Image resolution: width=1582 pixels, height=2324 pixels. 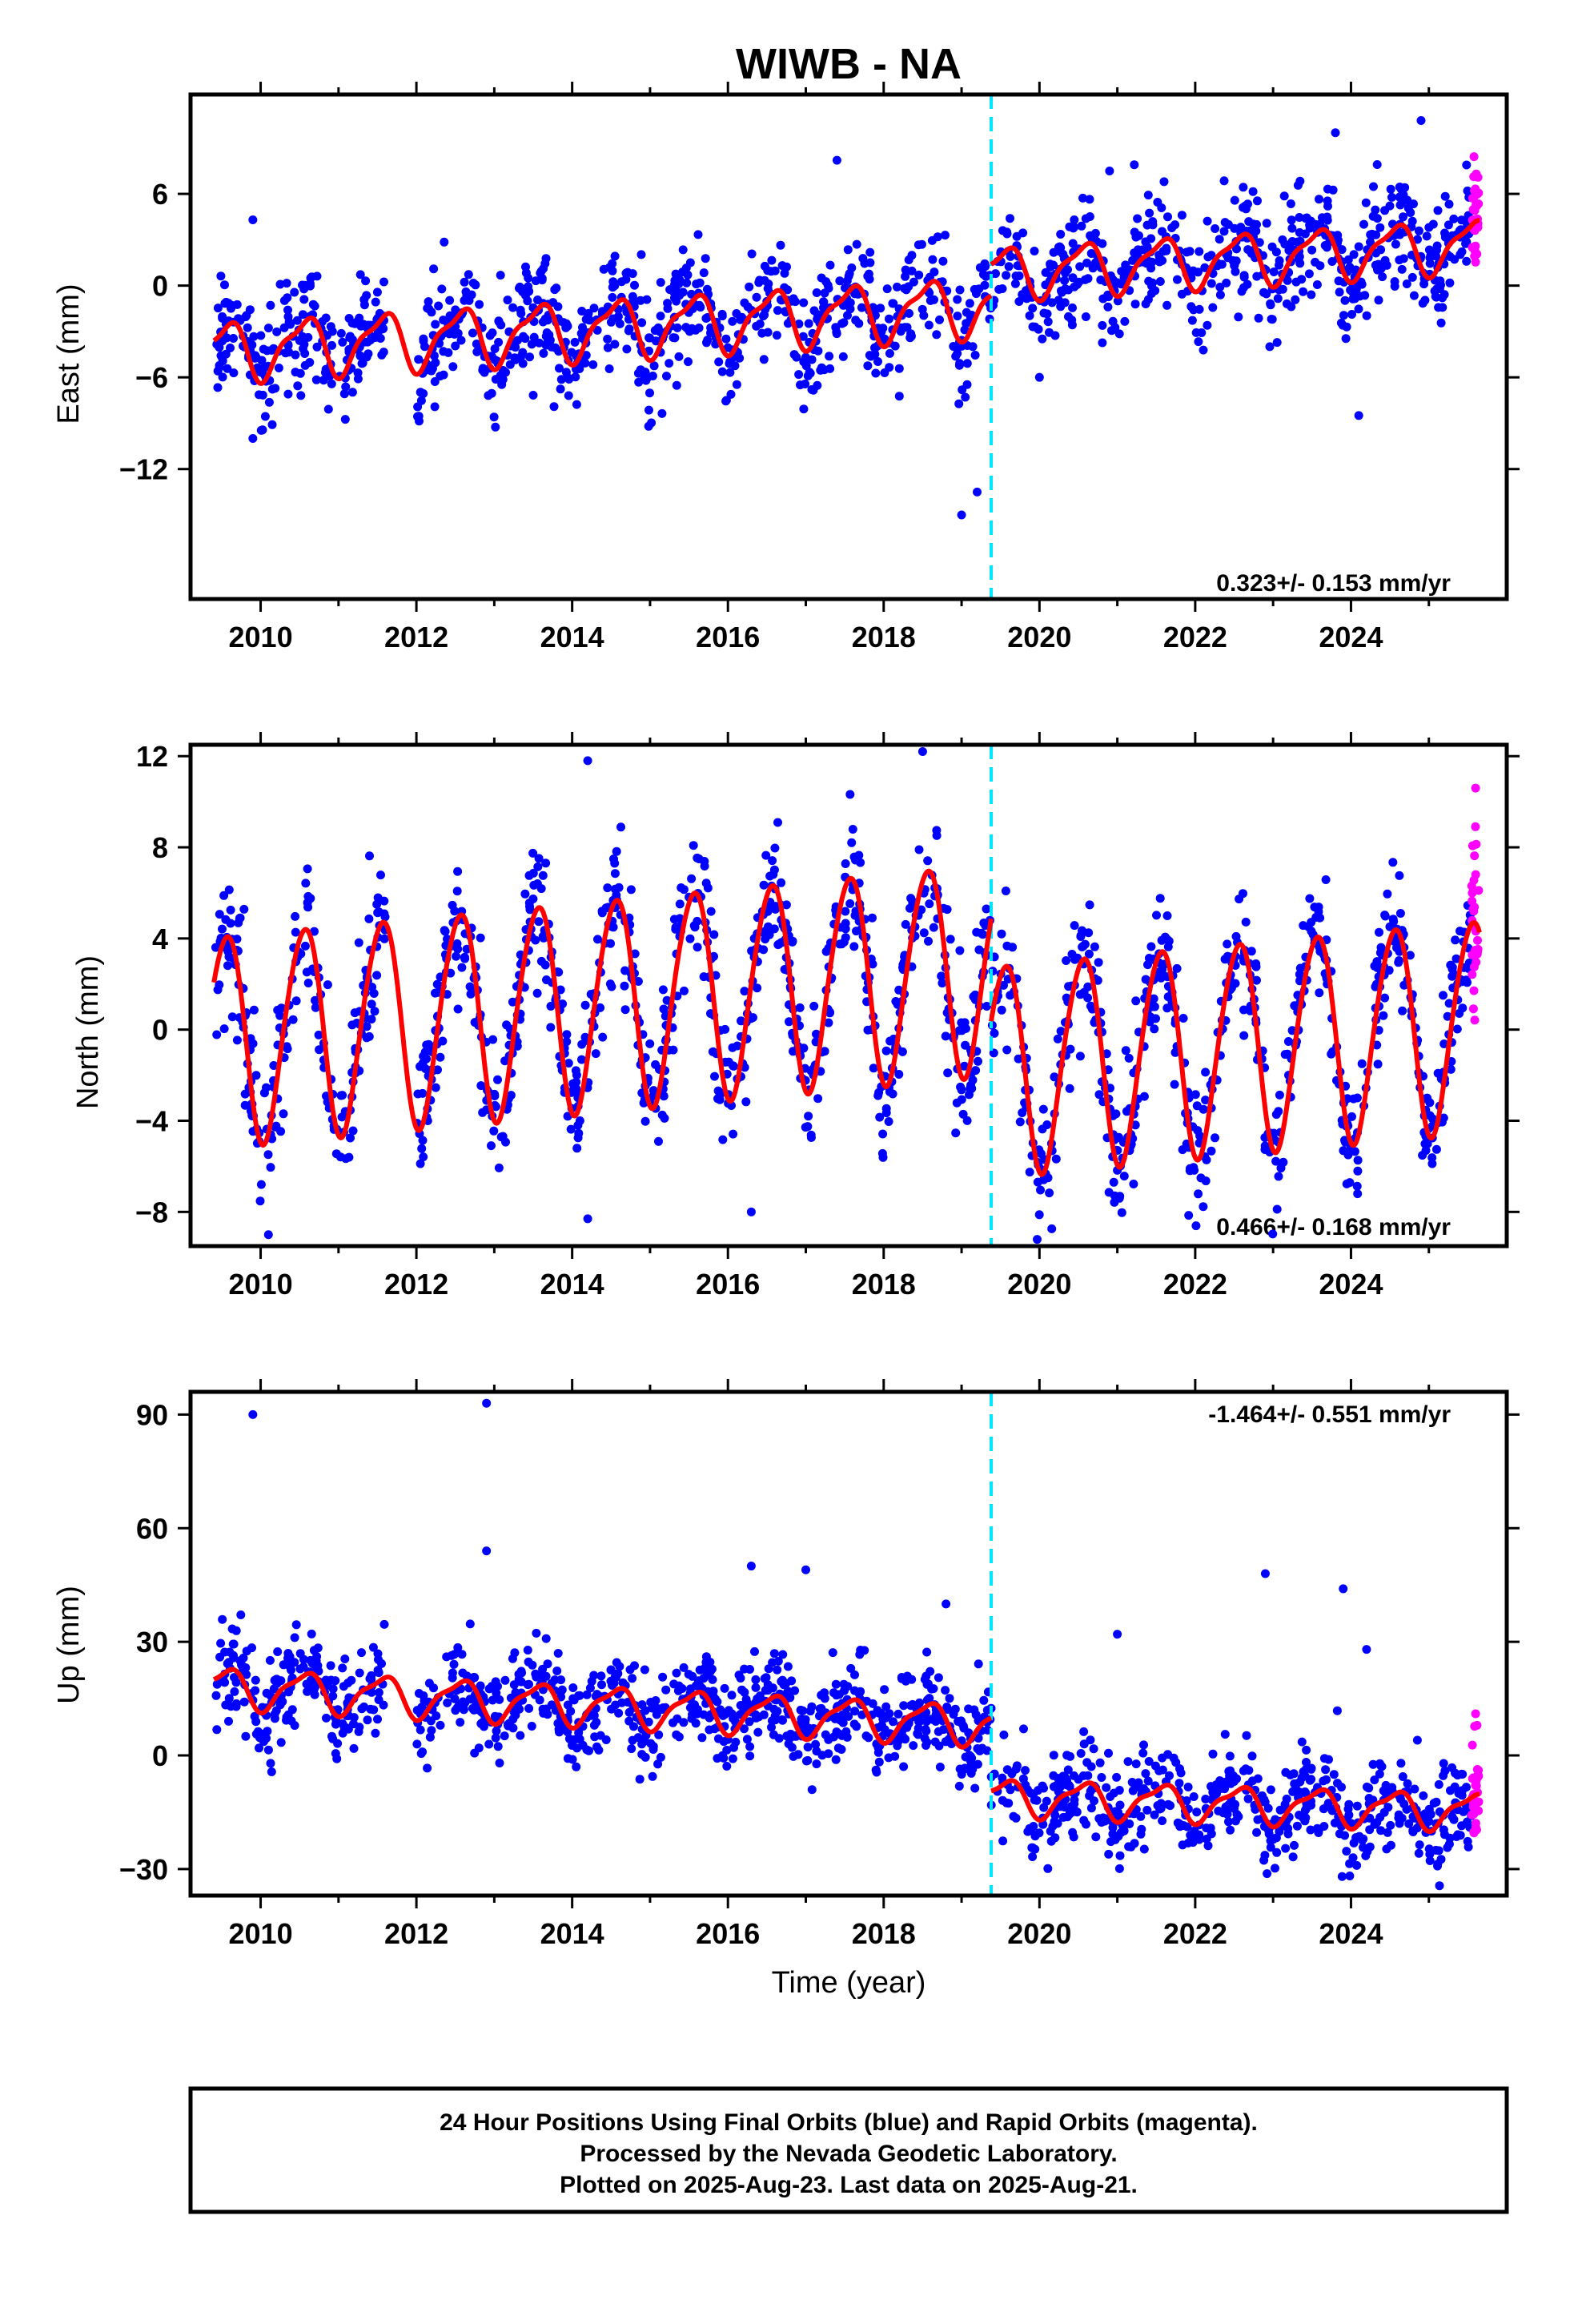 What do you see at coordinates (160, 1030) in the screenshot?
I see `y-tick-label: 0` at bounding box center [160, 1030].